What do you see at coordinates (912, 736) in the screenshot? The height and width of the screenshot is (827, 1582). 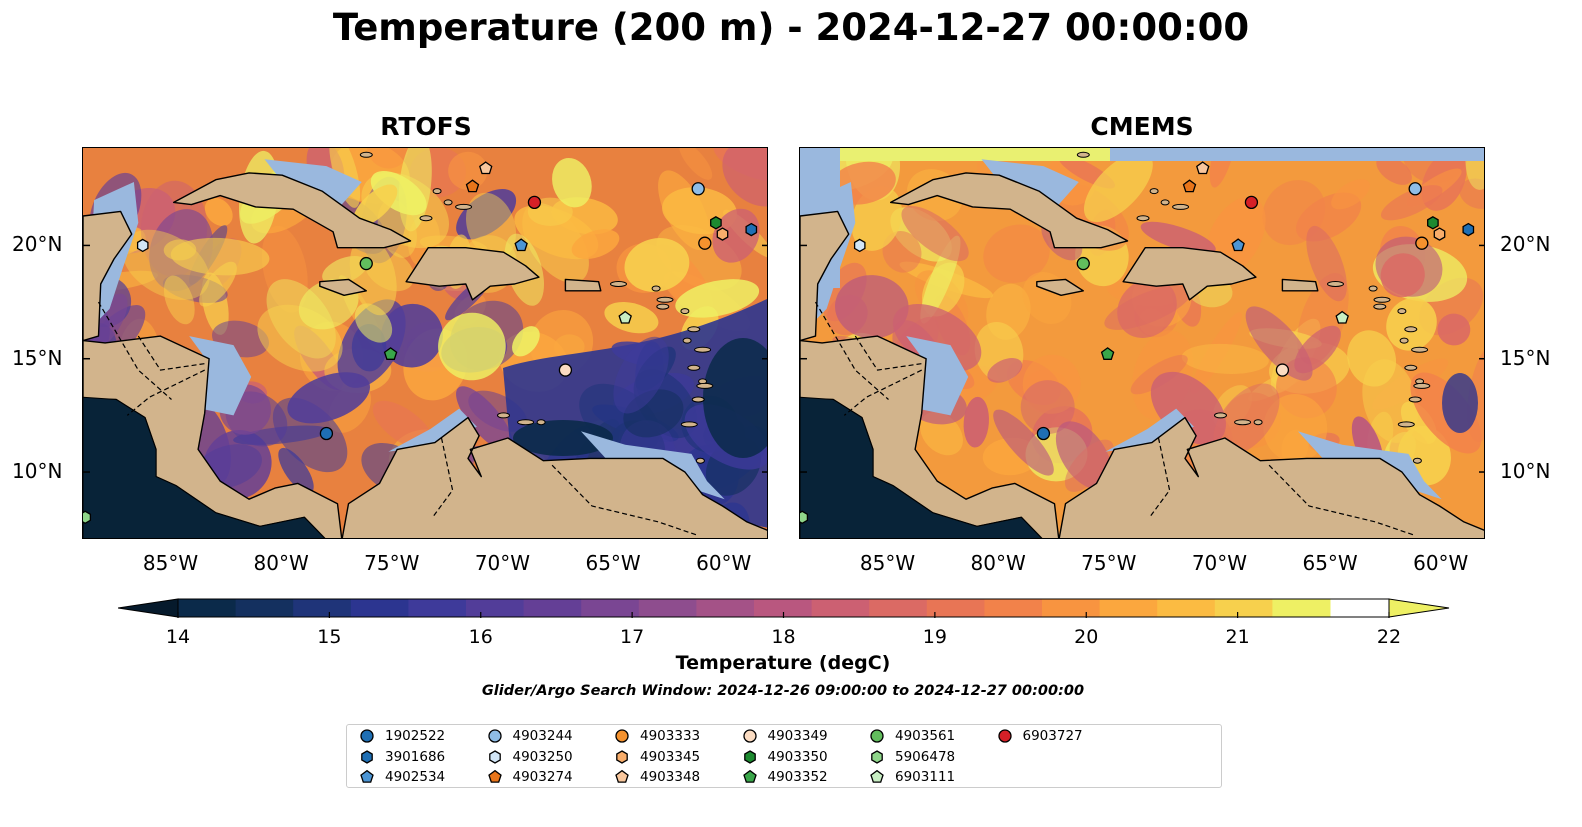 I see `legend-entry-4903561: 4903561` at bounding box center [912, 736].